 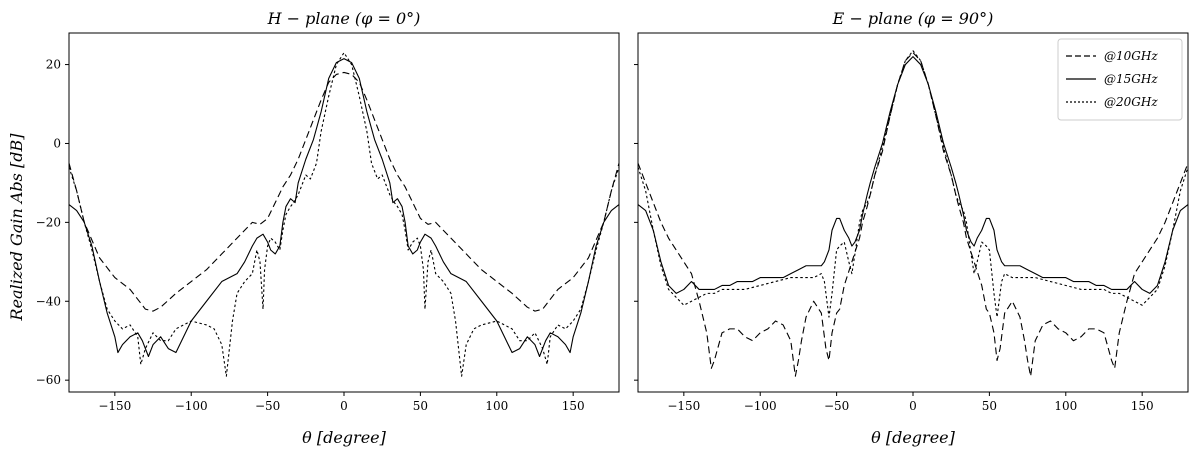 What do you see at coordinates (48, 380) in the screenshot?
I see `y-tick-label: −60` at bounding box center [48, 380].